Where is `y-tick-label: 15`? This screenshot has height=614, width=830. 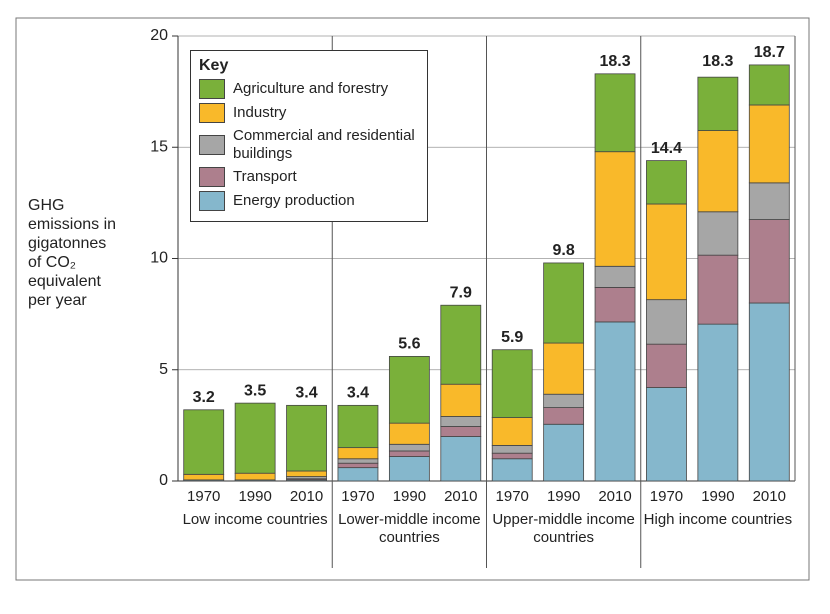 y-tick-label: 15 is located at coordinates (159, 146).